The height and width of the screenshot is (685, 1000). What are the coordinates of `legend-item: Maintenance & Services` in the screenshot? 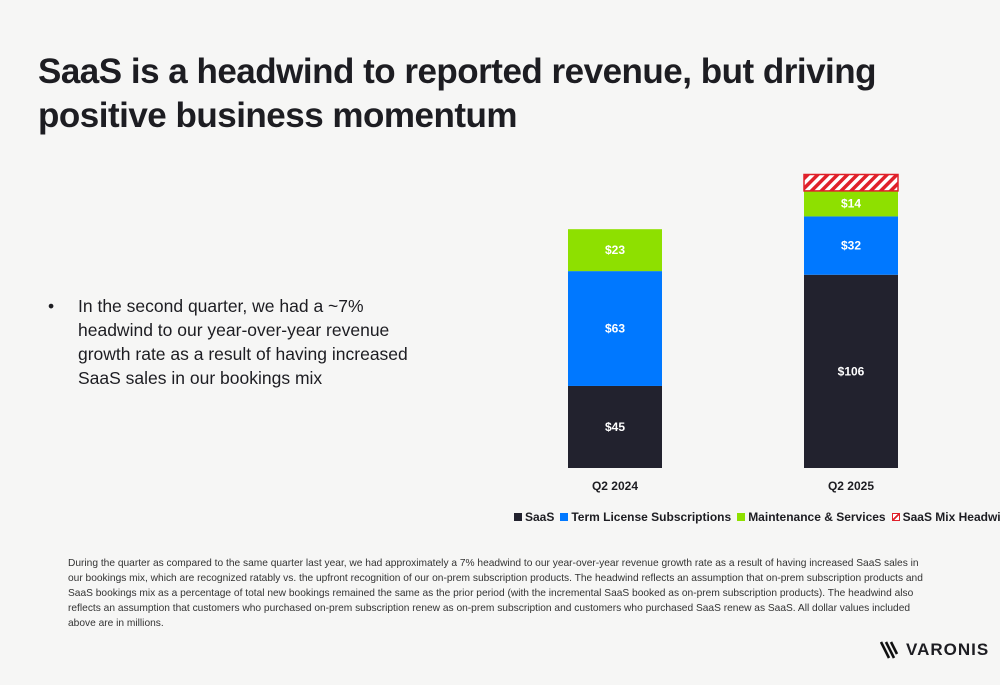 It's located at (811, 517).